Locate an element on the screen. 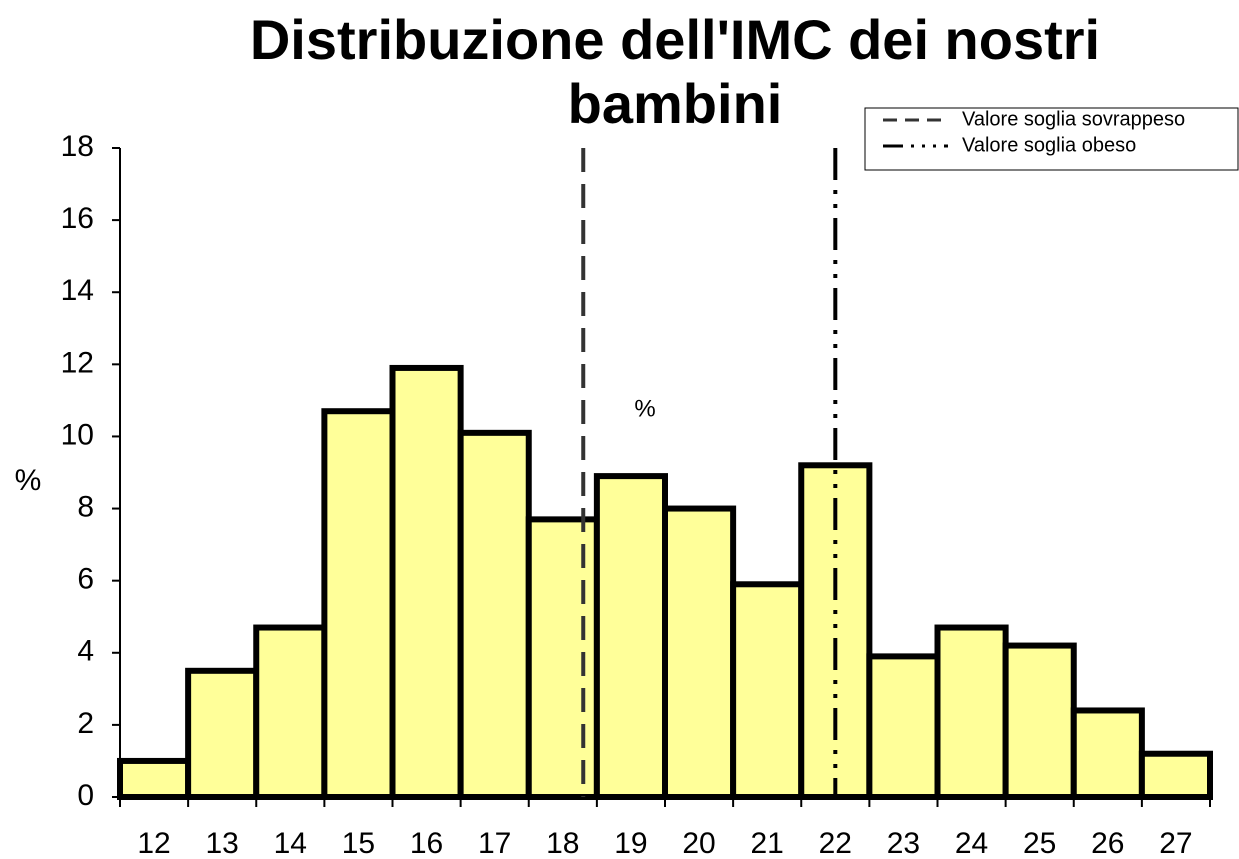 The width and height of the screenshot is (1239, 859). y-tick-label: 8 is located at coordinates (85, 506).